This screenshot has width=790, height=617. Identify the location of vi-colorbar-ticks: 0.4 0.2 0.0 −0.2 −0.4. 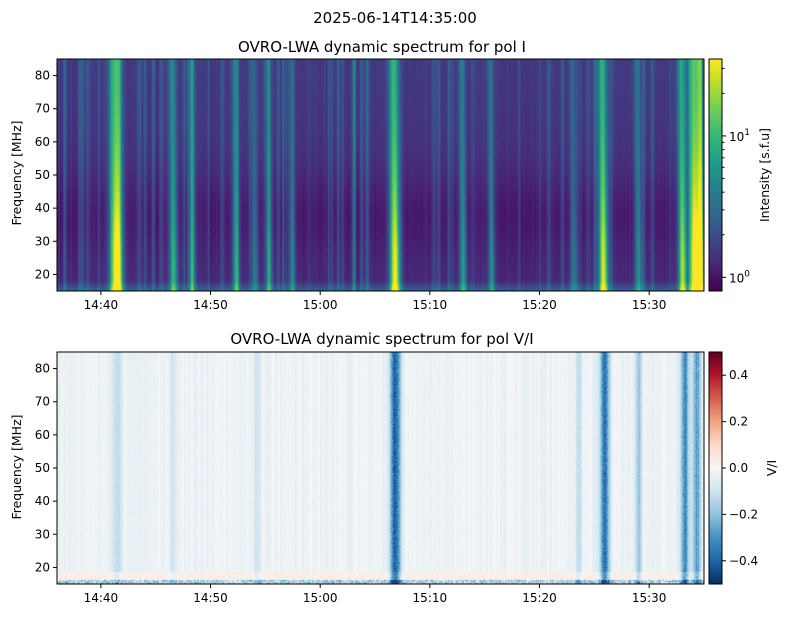
(740, 468).